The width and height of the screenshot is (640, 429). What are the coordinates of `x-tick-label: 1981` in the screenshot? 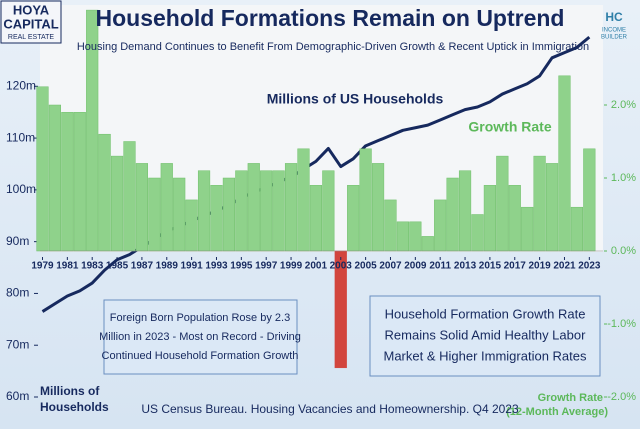 It's located at (67, 266).